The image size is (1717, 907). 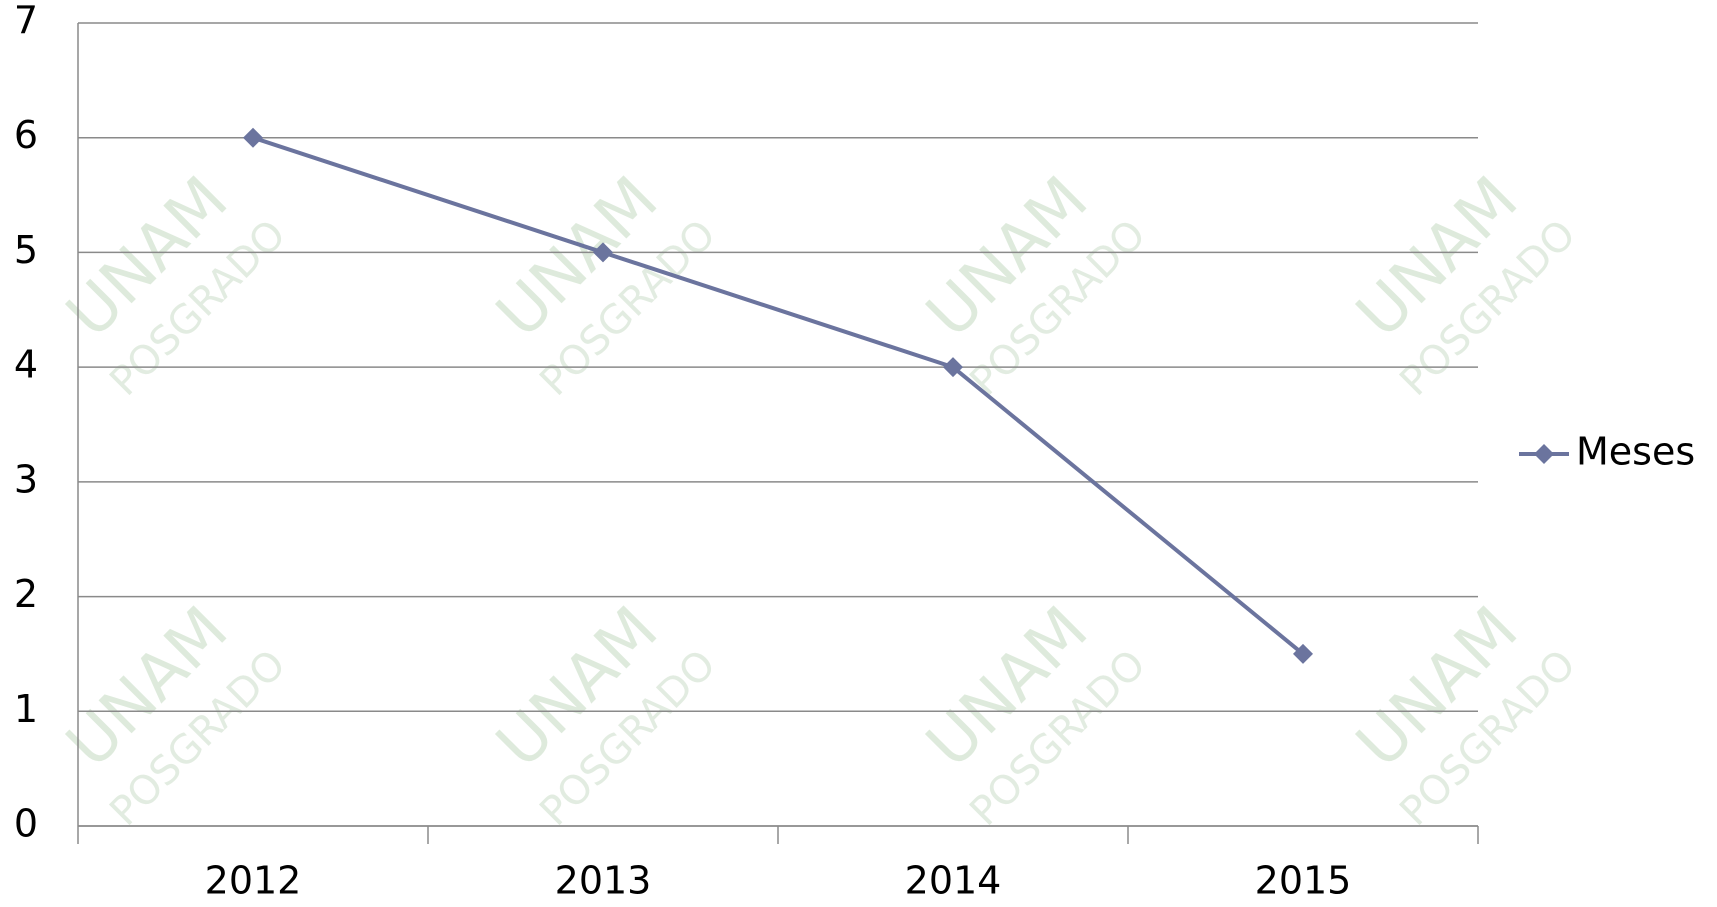 What do you see at coordinates (953, 881) in the screenshot?
I see `x-tick-label: 2014` at bounding box center [953, 881].